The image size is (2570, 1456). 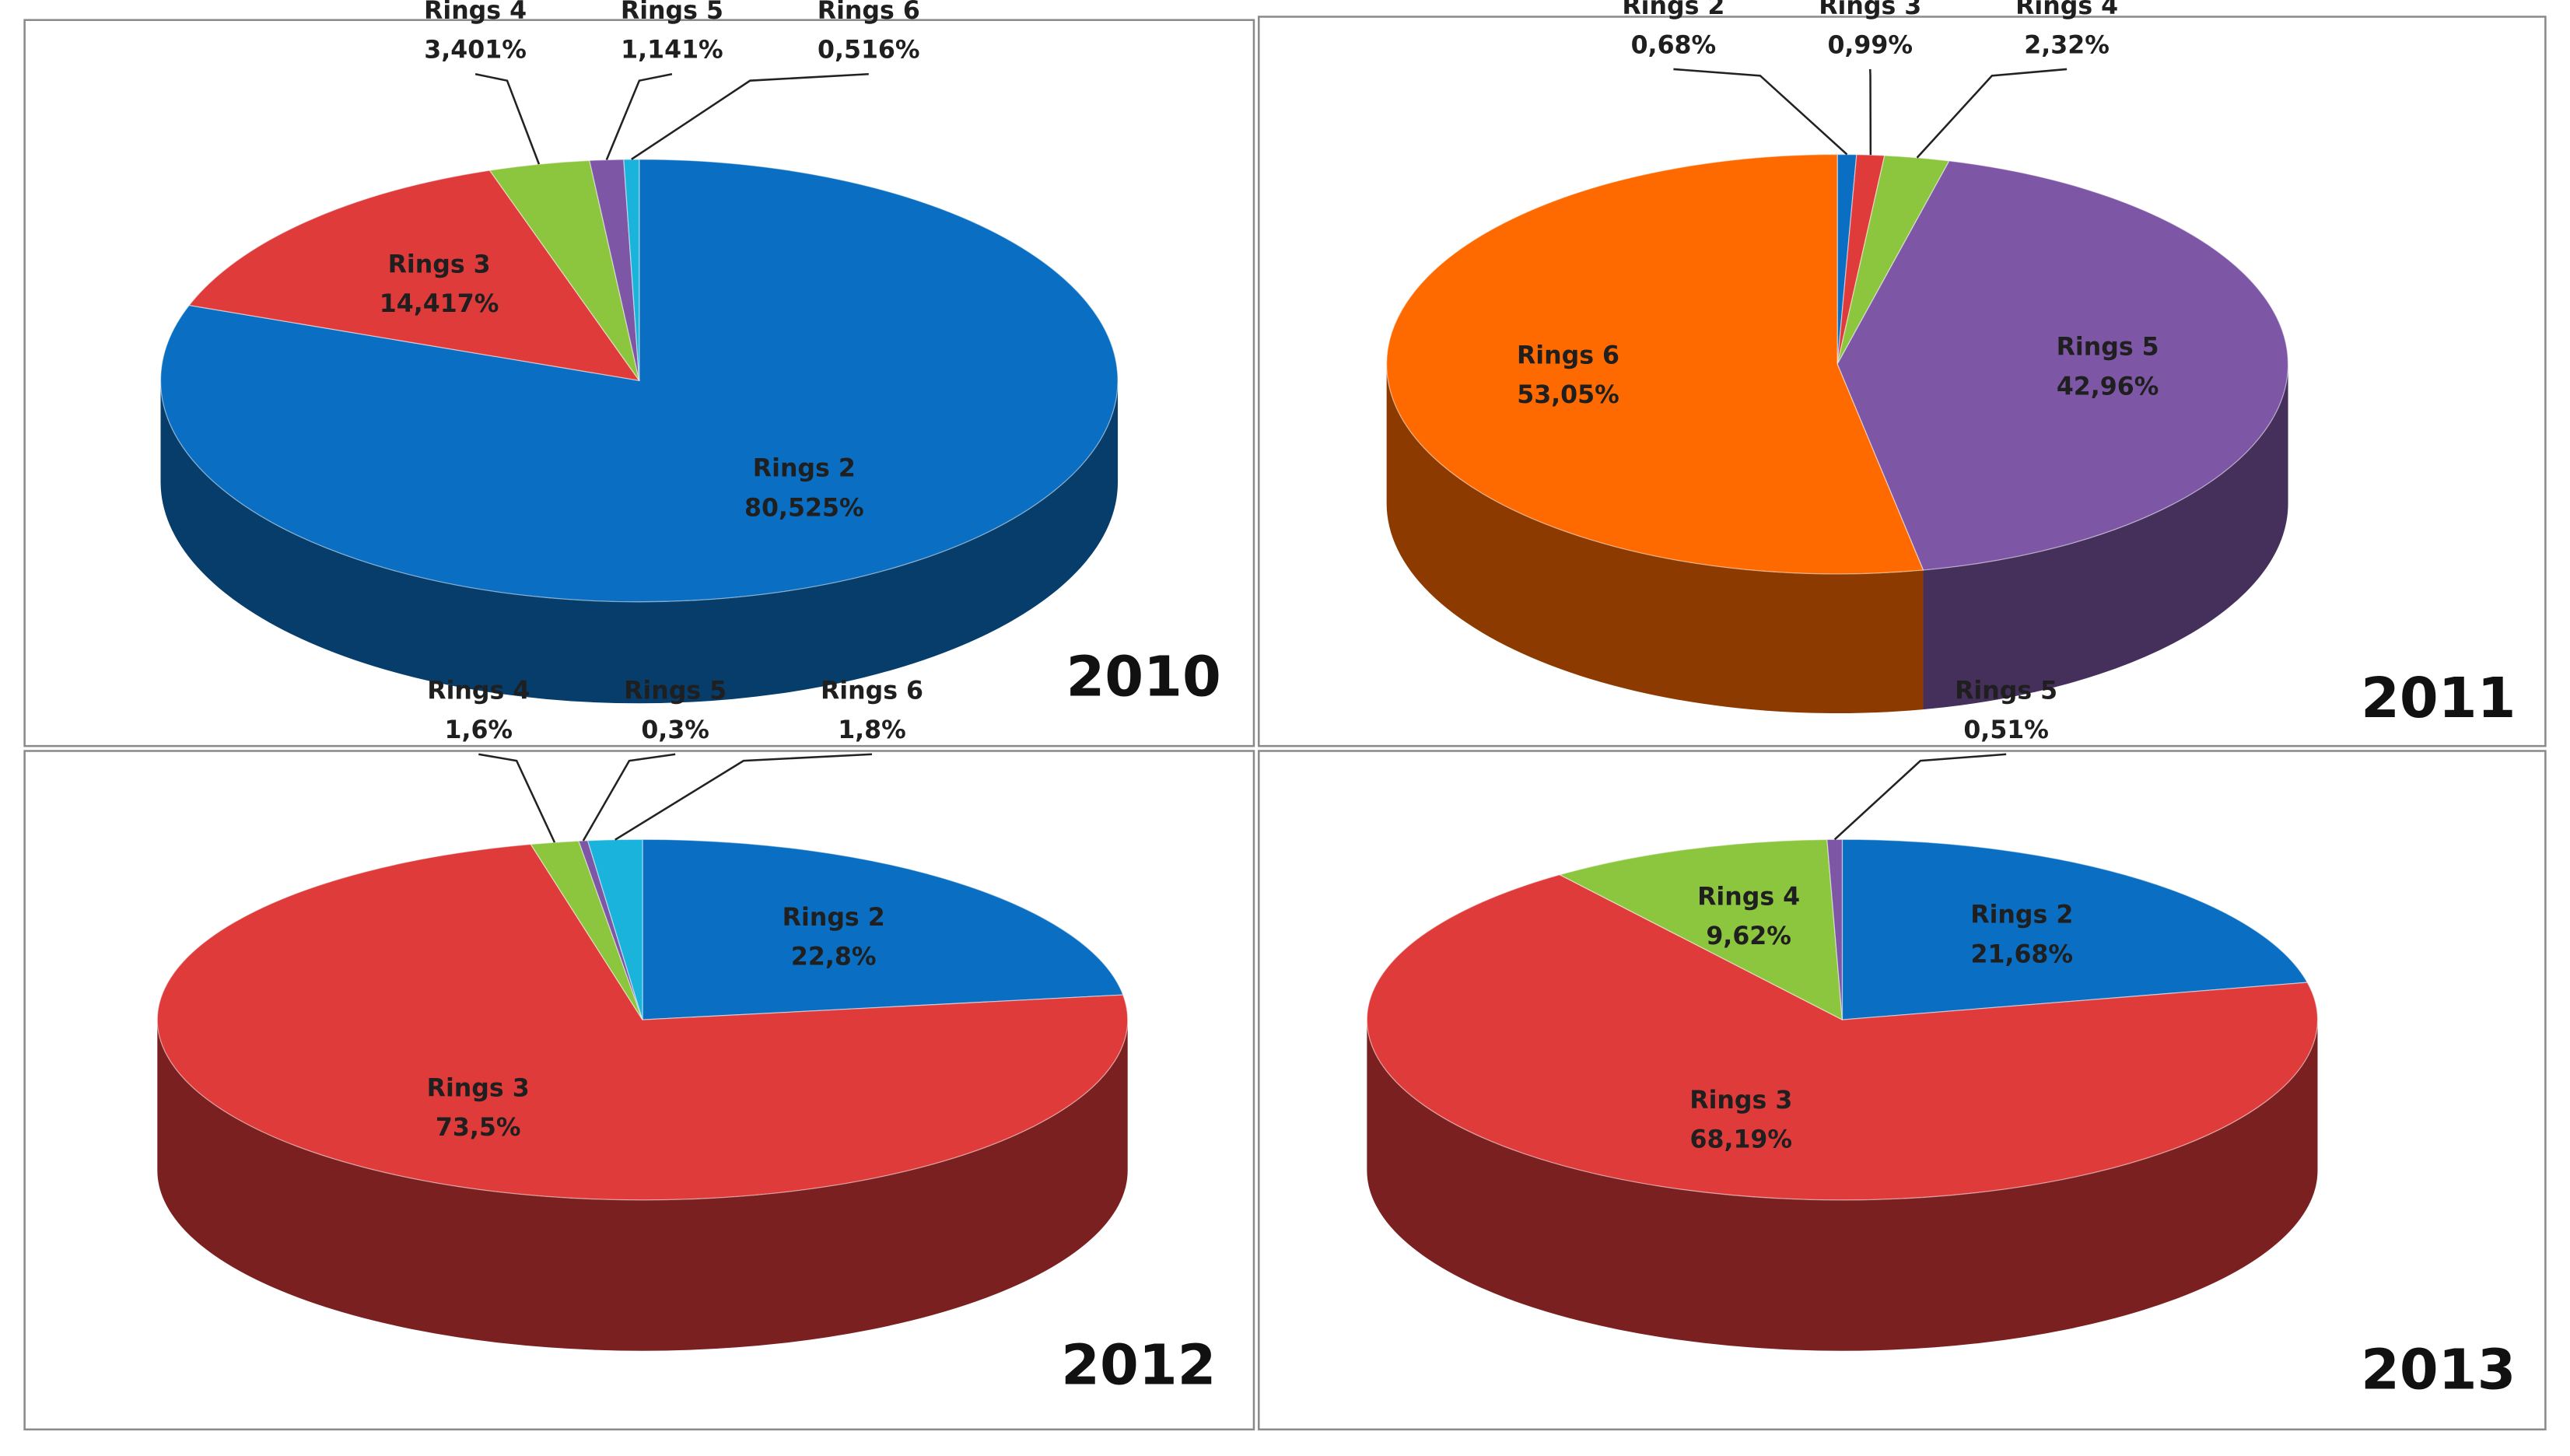 I want to click on slice-value-label: 0,99%, so click(x=1870, y=45).